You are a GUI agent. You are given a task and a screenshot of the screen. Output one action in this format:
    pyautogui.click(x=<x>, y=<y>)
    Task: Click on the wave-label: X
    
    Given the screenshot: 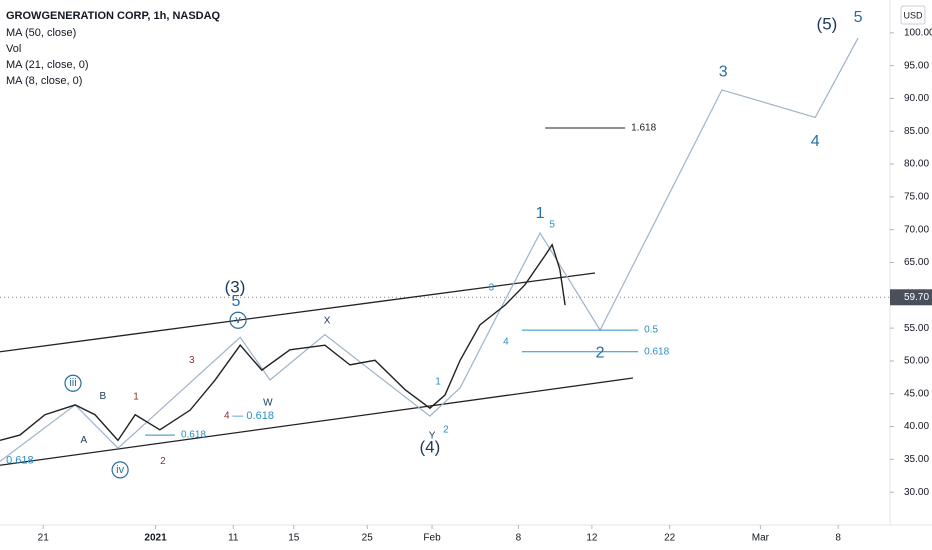 What is the action you would take?
    pyautogui.click(x=327, y=321)
    